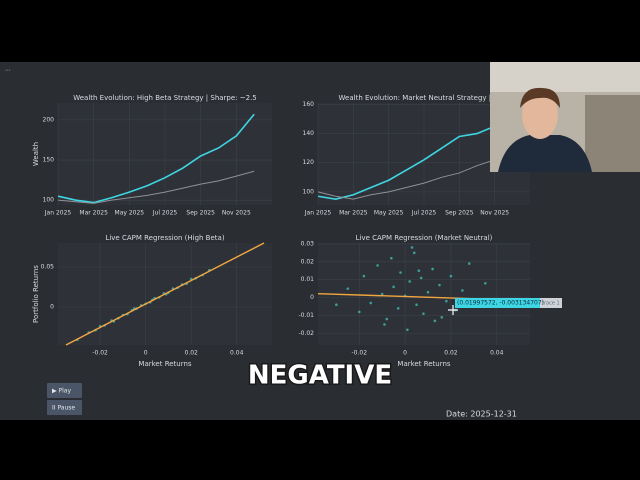 Image resolution: width=640 pixels, height=480 pixels. Describe the element at coordinates (424, 294) in the screenshot. I see `plot-area` at that location.